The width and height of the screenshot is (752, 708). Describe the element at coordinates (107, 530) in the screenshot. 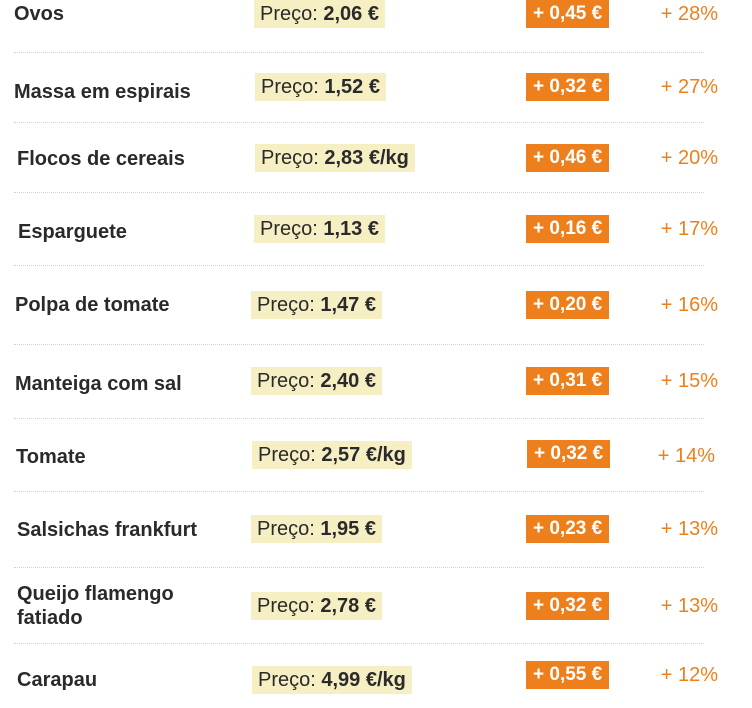

I see `product-name: Salsichas frankfurt` at that location.